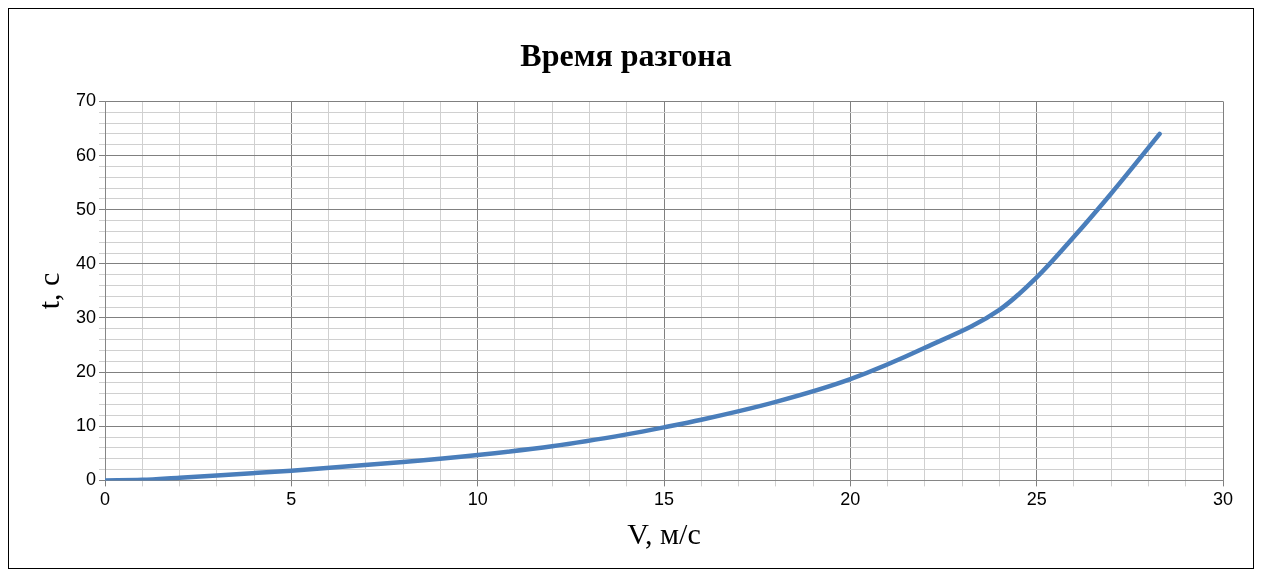  What do you see at coordinates (48, 291) in the screenshot?
I see `y-axis-title: t, с` at bounding box center [48, 291].